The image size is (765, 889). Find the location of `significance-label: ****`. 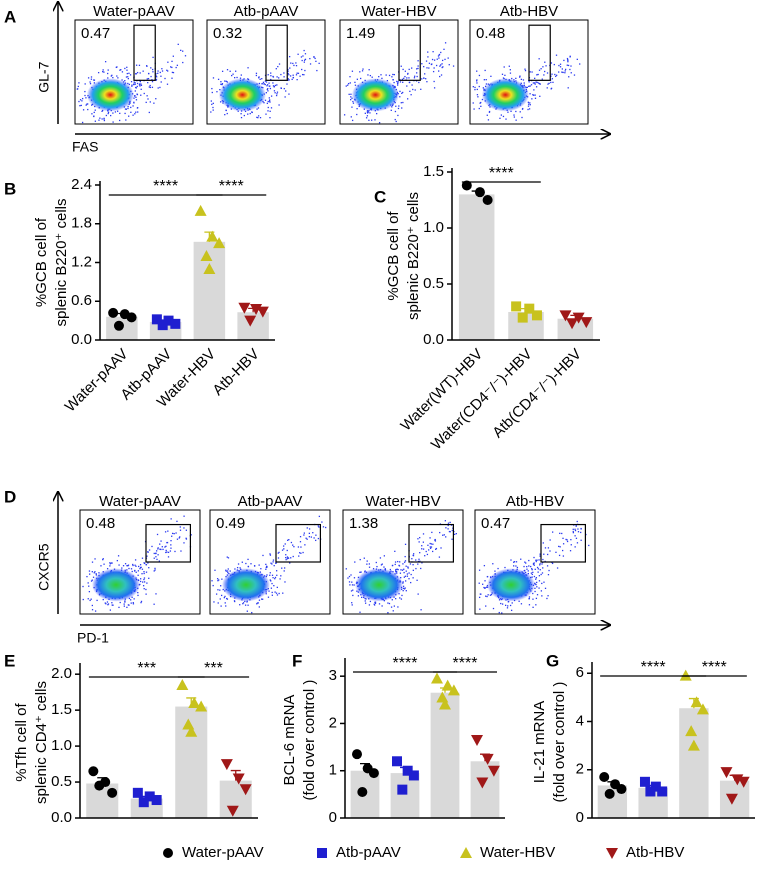

significance-label: **** is located at coordinates (653, 667).